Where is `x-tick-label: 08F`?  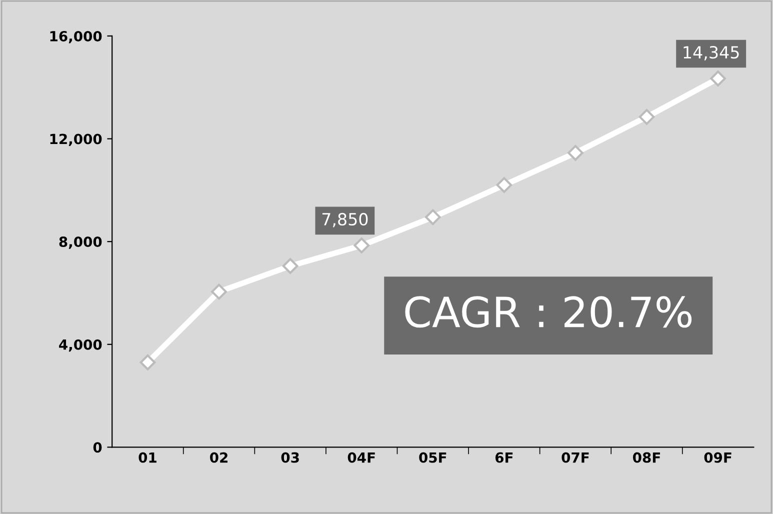 x-tick-label: 08F is located at coordinates (646, 457).